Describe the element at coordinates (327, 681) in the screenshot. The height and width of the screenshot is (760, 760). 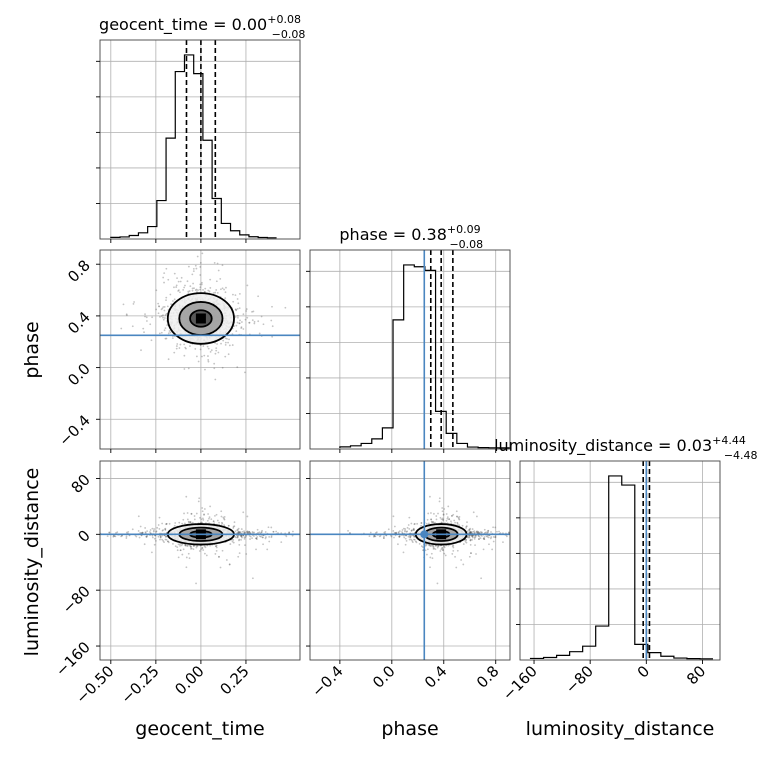
I see `x-tick-label: −0.4` at that location.